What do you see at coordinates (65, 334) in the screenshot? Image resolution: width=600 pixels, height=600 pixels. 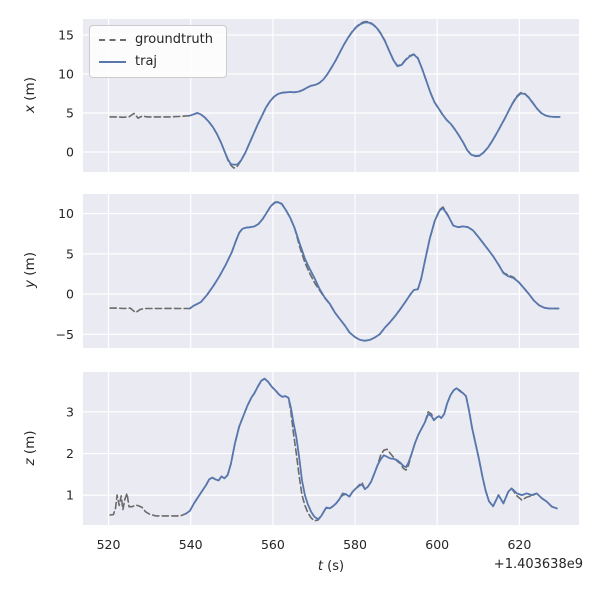 I see `y-tick-label: −5` at bounding box center [65, 334].